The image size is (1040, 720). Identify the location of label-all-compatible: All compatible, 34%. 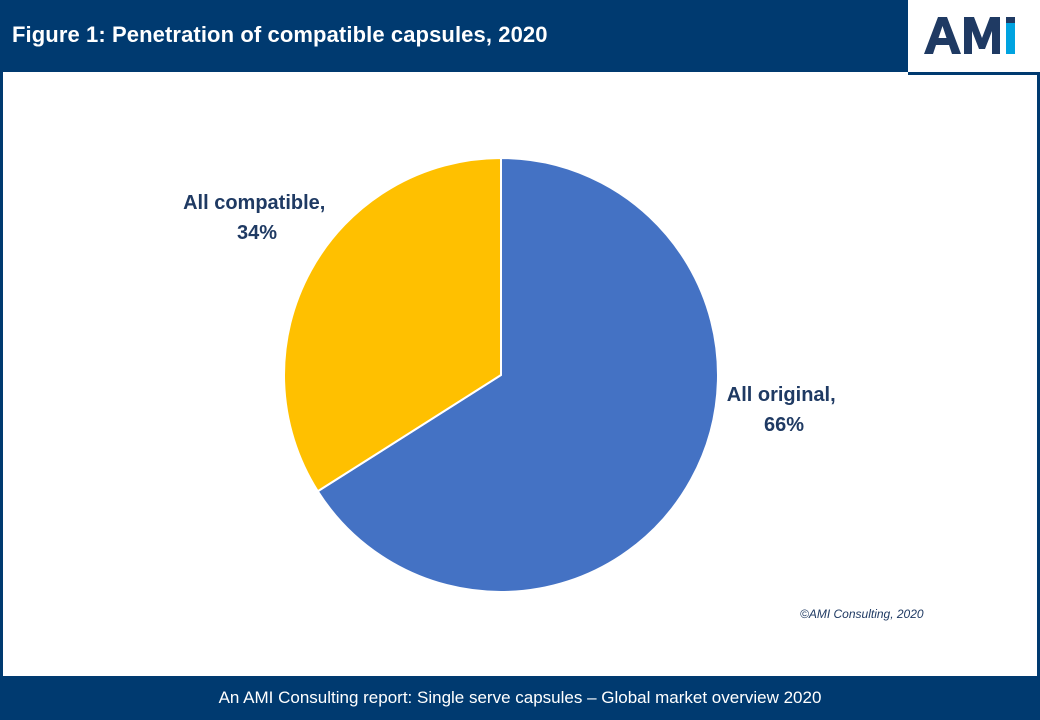
(257, 218).